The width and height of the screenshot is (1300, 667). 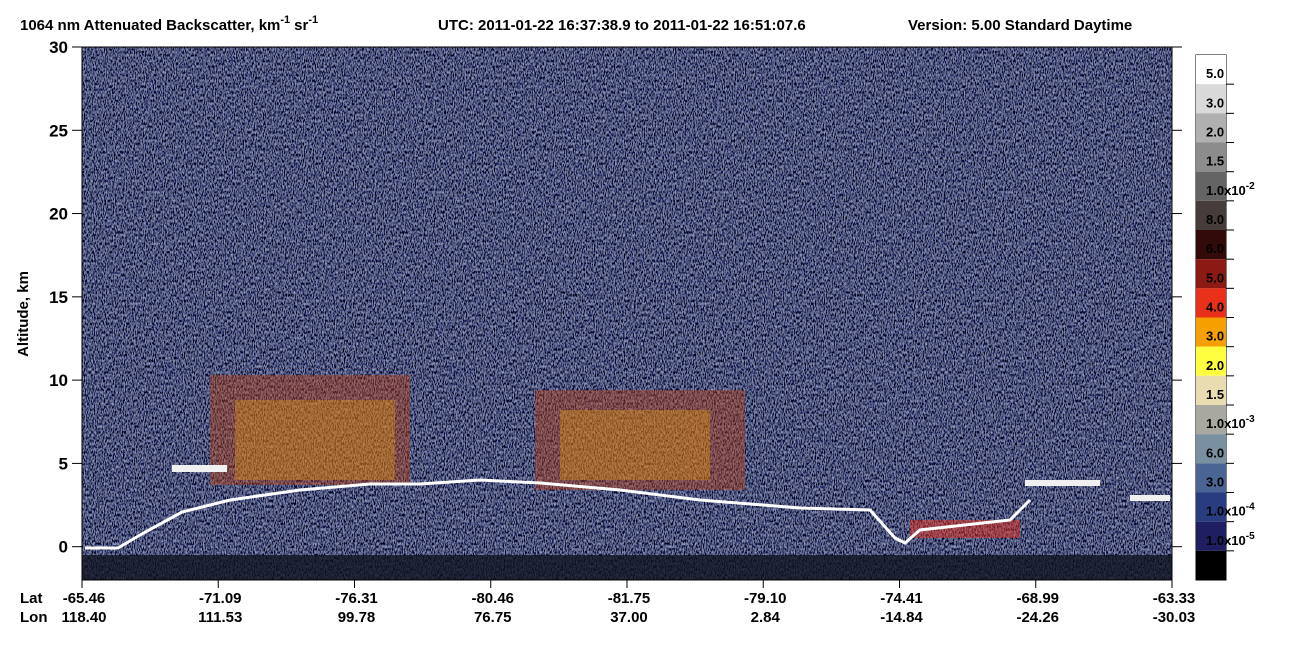 I want to click on chart-title: 1064 nm Attenuated Backscatter, km-1 sr-1, so click(x=169, y=24).